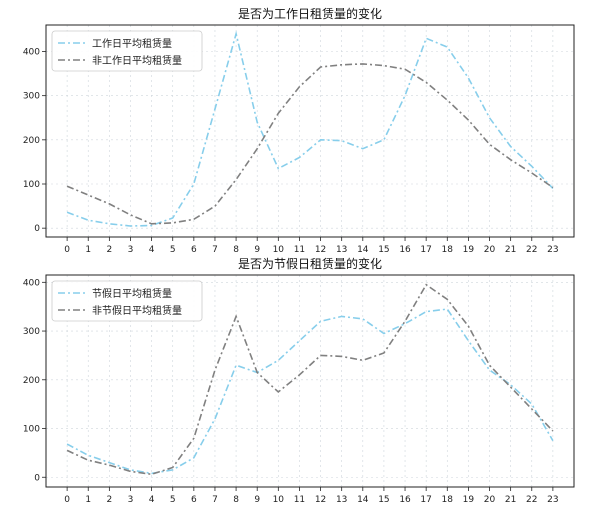 Image resolution: width=600 pixels, height=512 pixels. Describe the element at coordinates (137, 60) in the screenshot. I see `legend-label: 非工作日平均租赁量` at that location.